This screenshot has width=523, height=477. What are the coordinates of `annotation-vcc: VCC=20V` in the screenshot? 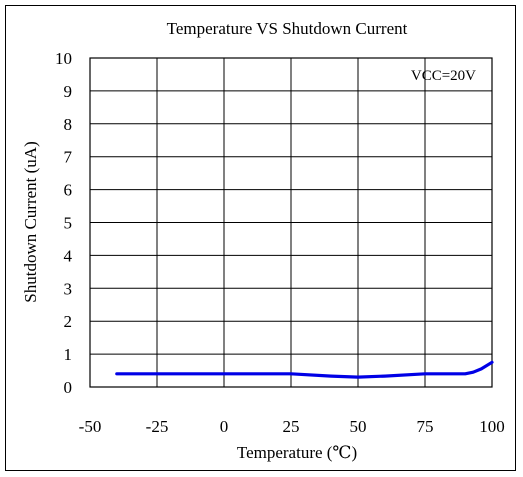 It's located at (443, 76).